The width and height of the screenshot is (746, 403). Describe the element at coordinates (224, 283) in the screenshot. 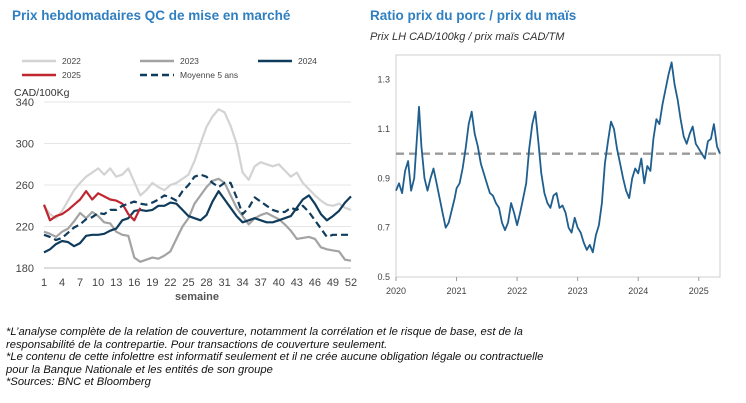

I see `left-x-tick-label: 31` at that location.